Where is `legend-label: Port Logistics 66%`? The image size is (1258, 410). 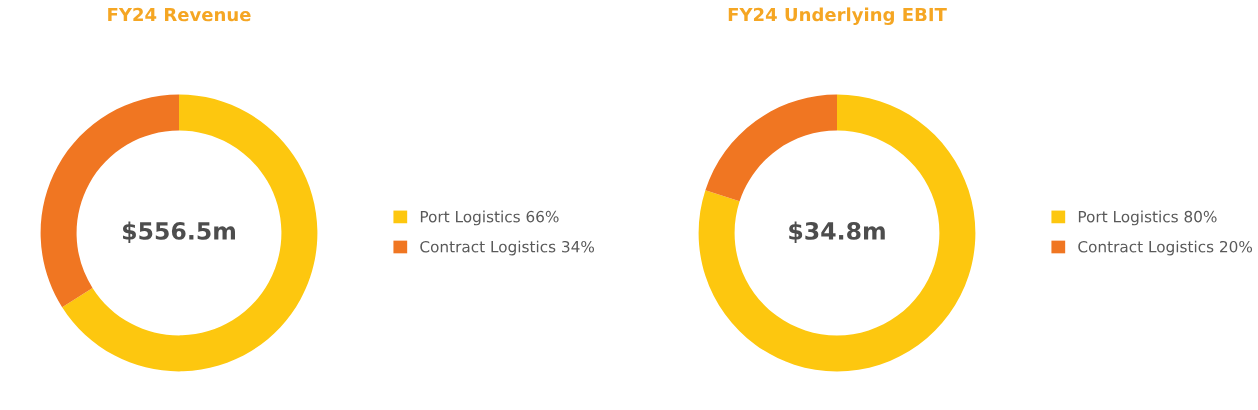 legend-label: Port Logistics 66% is located at coordinates (489, 218).